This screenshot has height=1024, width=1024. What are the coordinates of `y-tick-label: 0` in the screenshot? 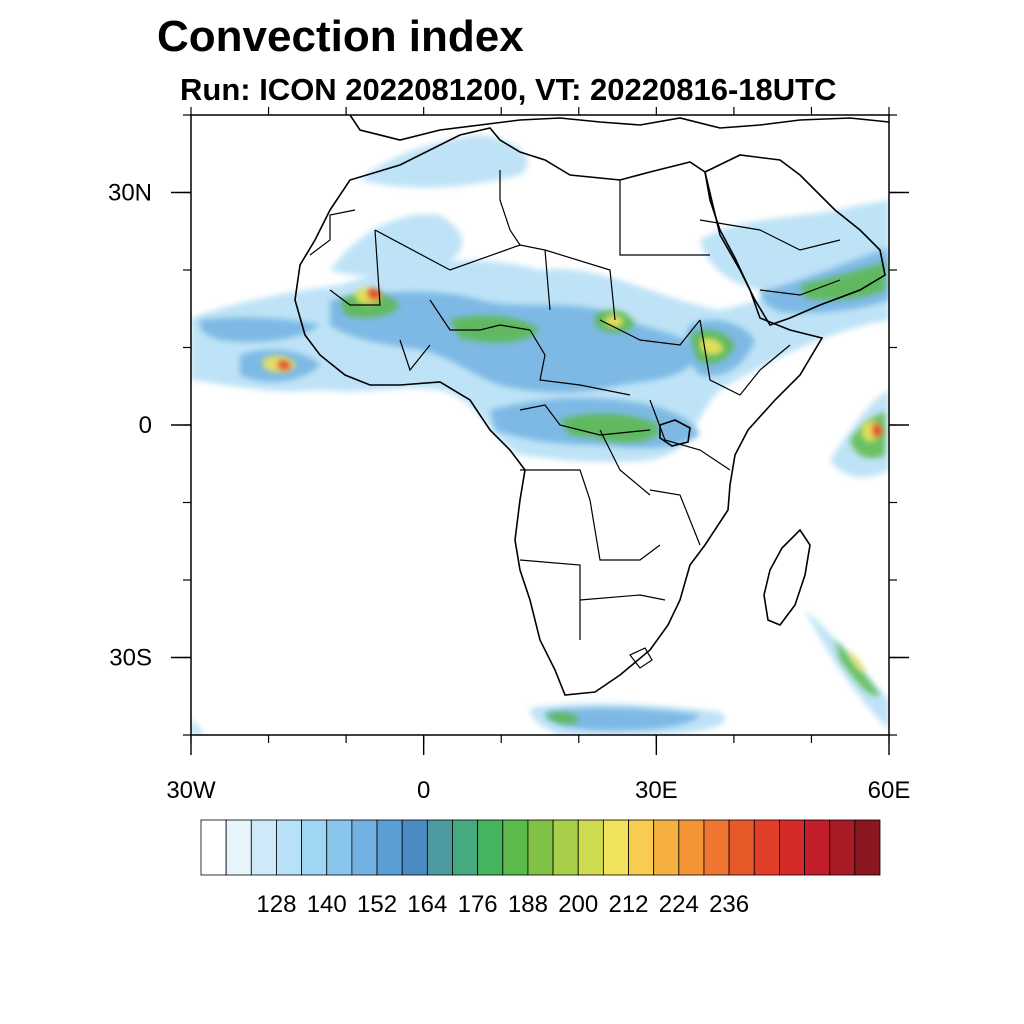 It's located at (145, 425).